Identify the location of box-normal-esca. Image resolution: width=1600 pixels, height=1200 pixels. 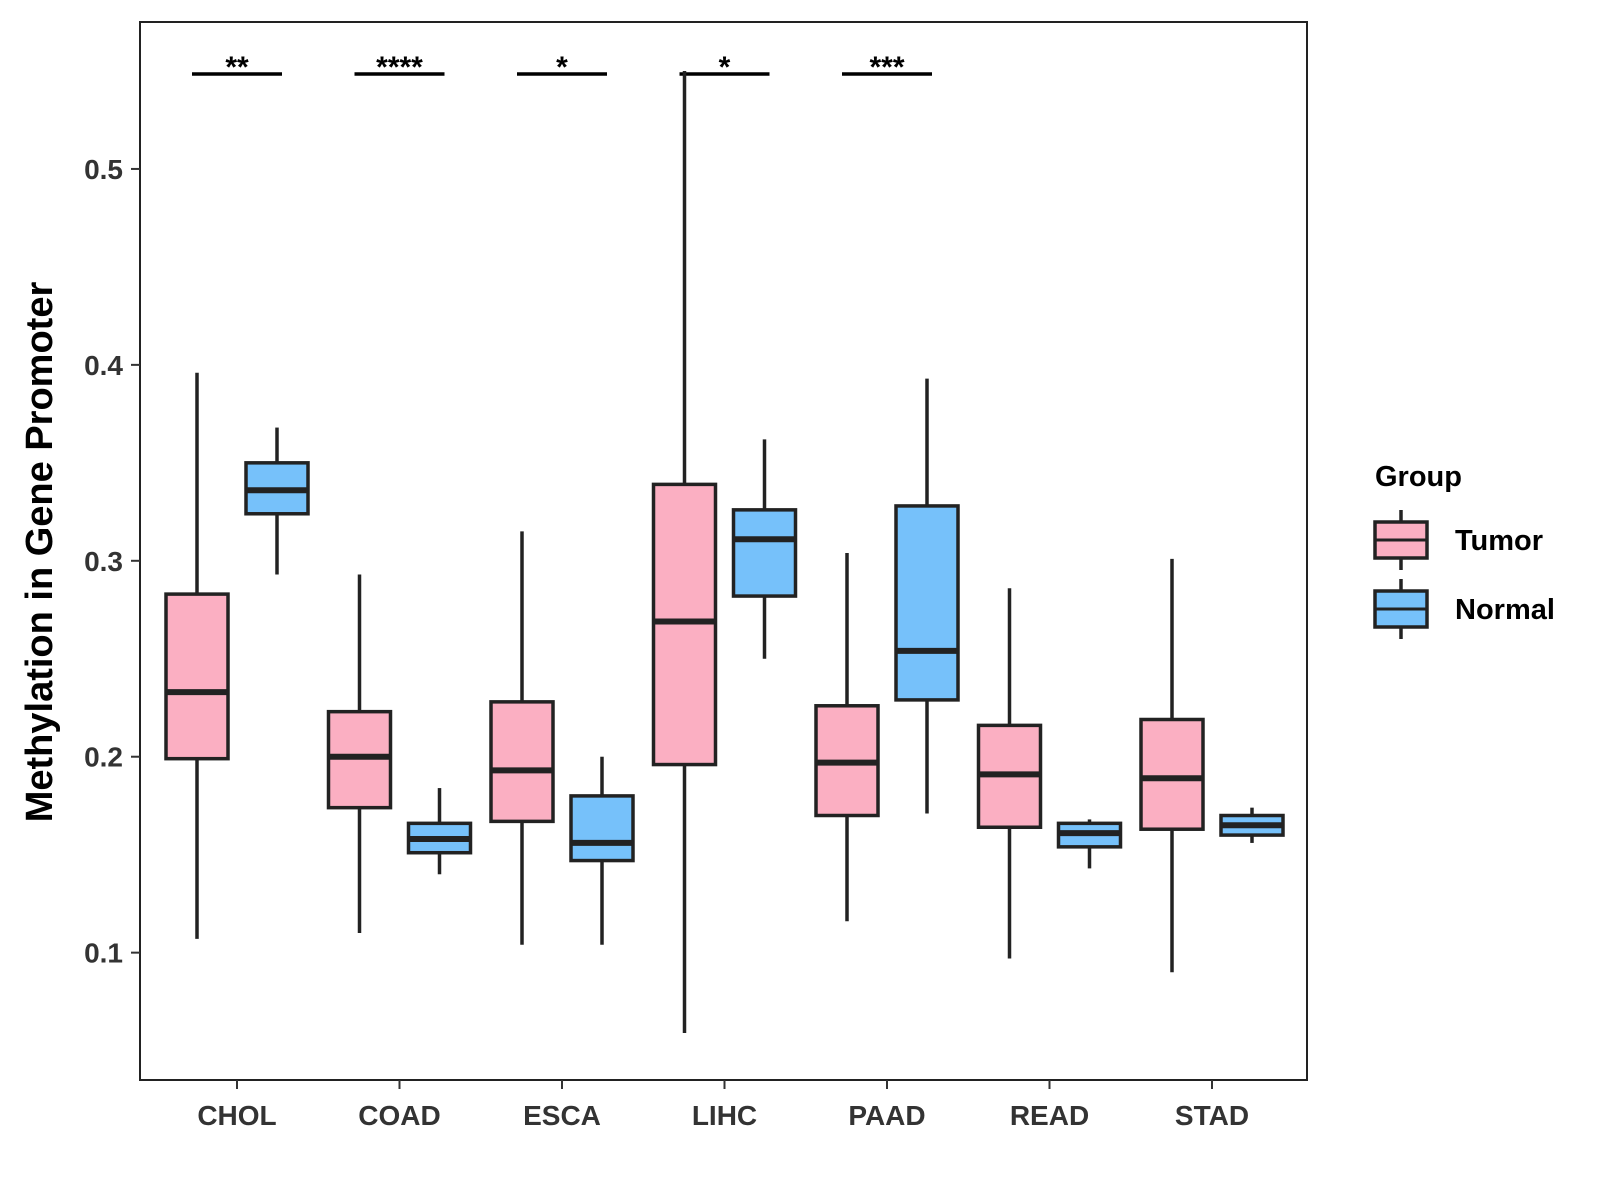
(602, 850).